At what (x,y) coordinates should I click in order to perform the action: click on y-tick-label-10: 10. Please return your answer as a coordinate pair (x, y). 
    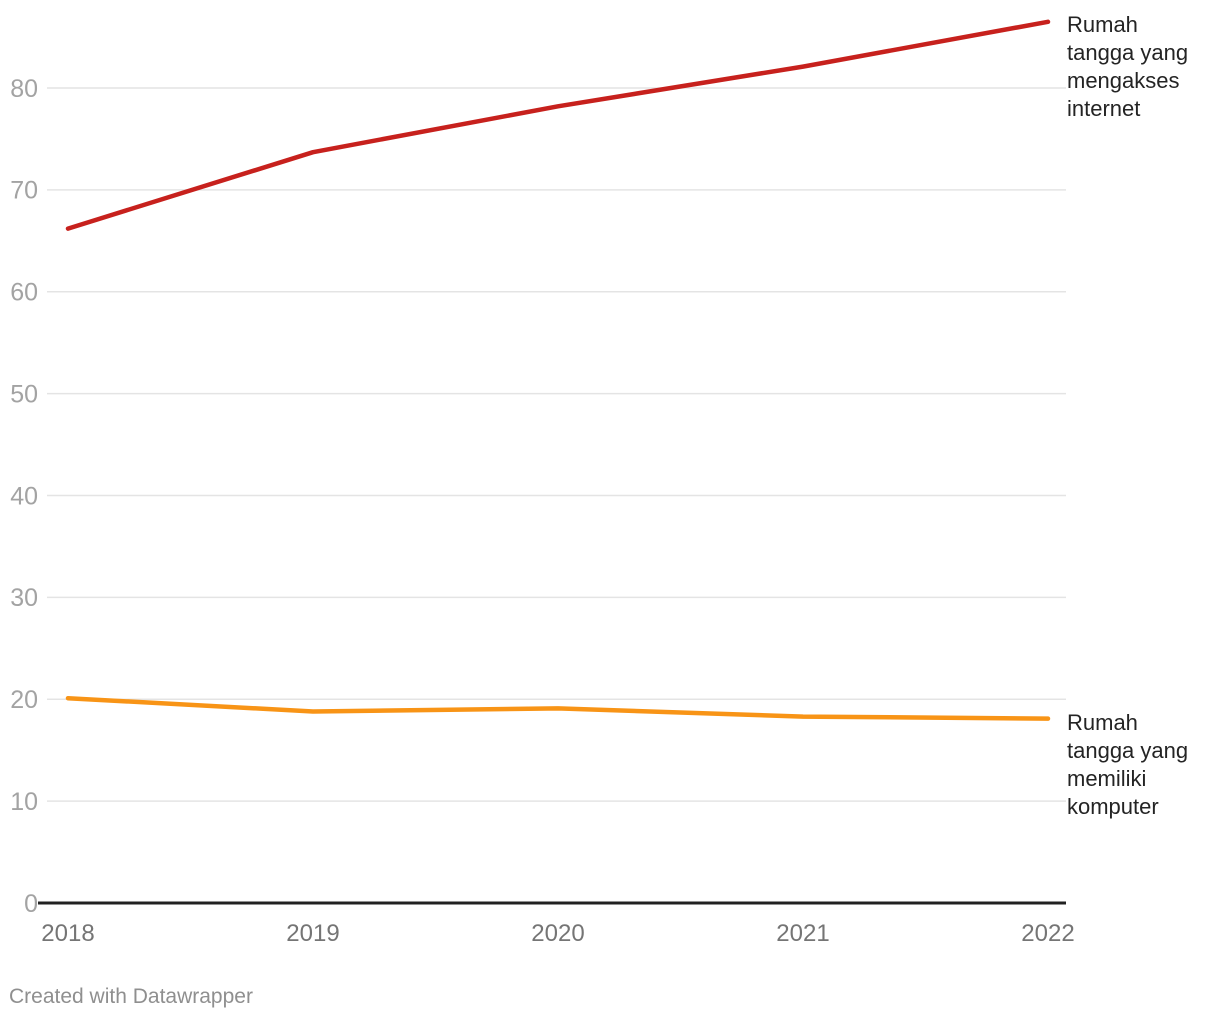
    Looking at the image, I should click on (24, 802).